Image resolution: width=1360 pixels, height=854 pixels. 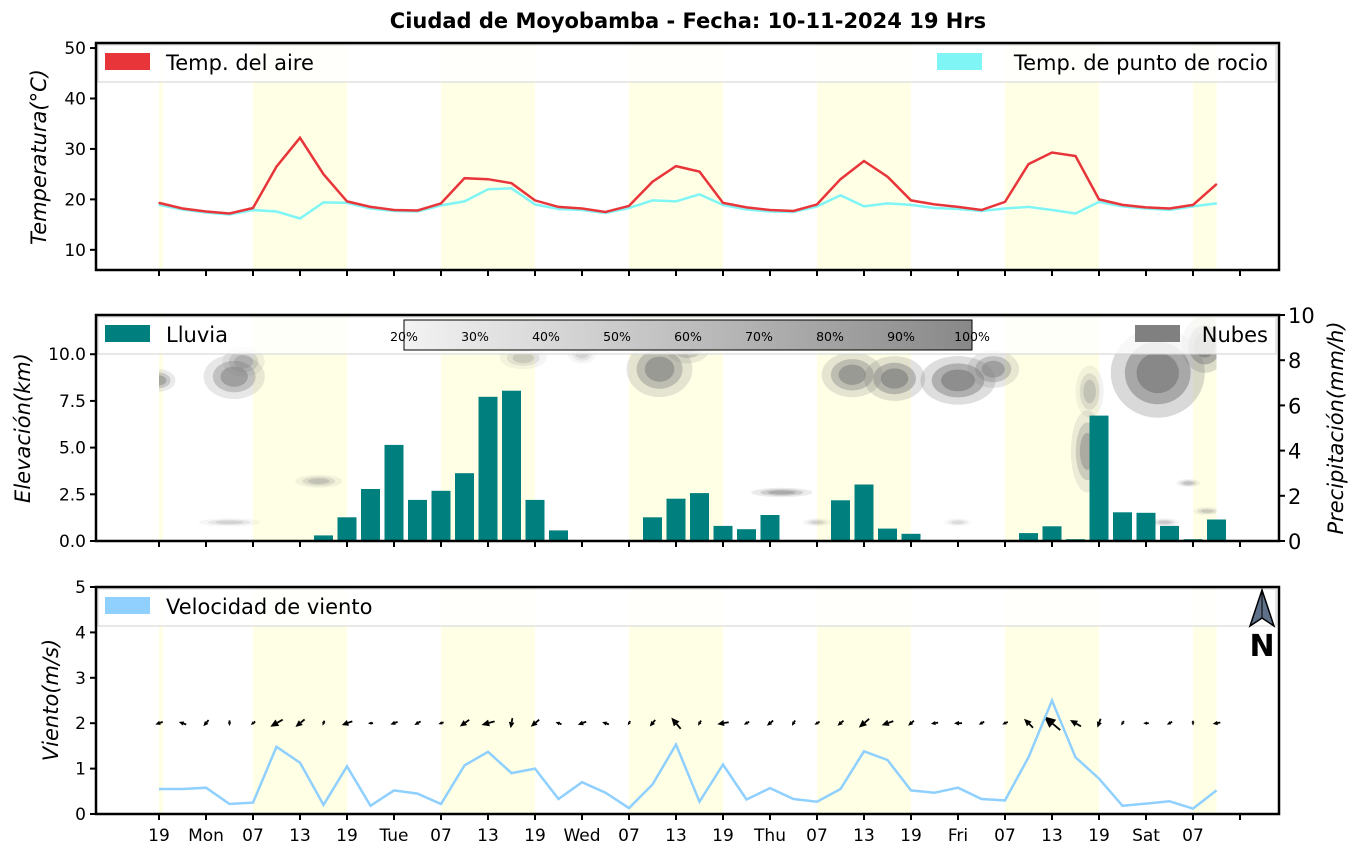 What do you see at coordinates (1262, 607) in the screenshot?
I see `north-arrow-icon` at bounding box center [1262, 607].